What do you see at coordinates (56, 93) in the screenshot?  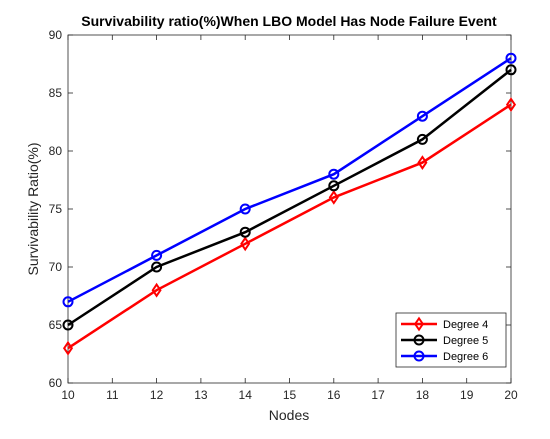 I see `y-tick-label: 85` at bounding box center [56, 93].